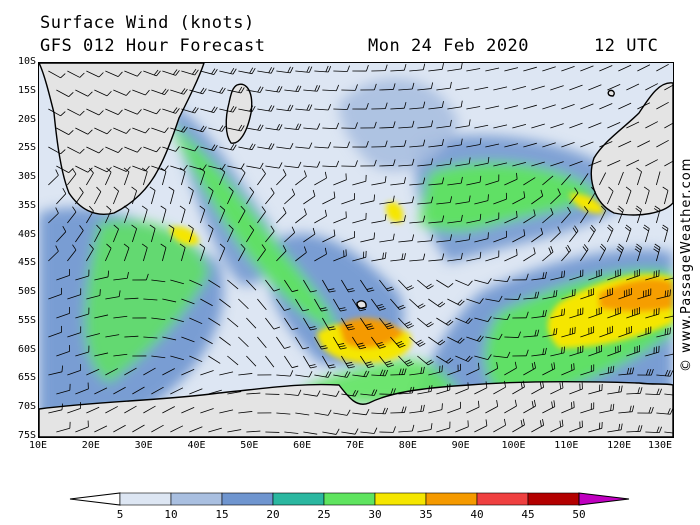  I want to click on latitude-label: 45S, so click(26, 263).